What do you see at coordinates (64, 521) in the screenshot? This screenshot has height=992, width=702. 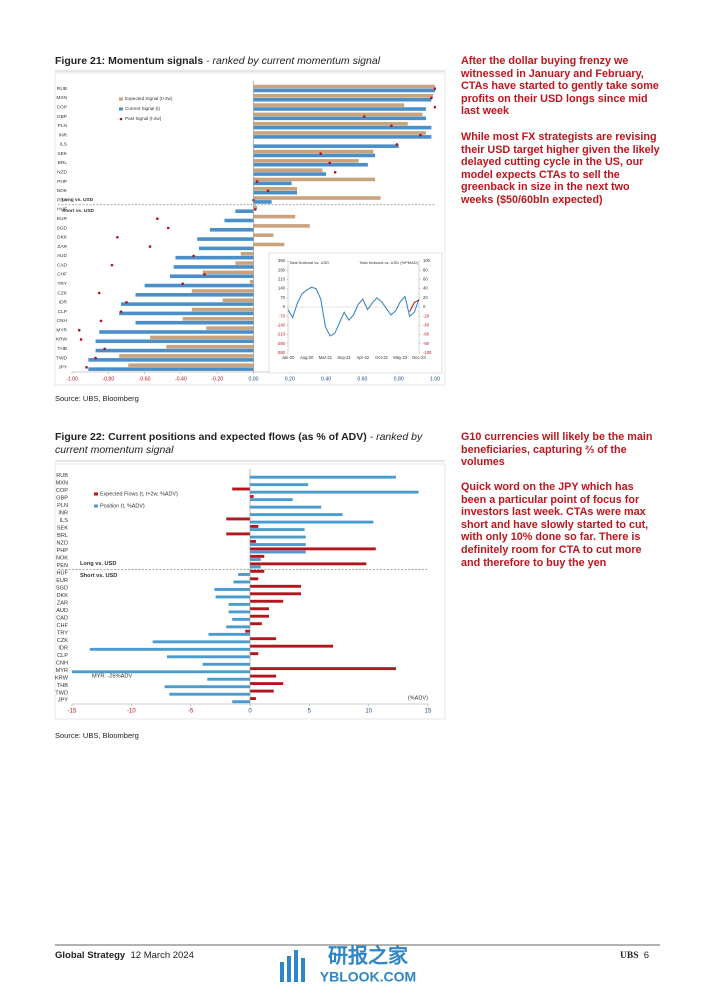 I see `category-label: ILS` at bounding box center [64, 521].